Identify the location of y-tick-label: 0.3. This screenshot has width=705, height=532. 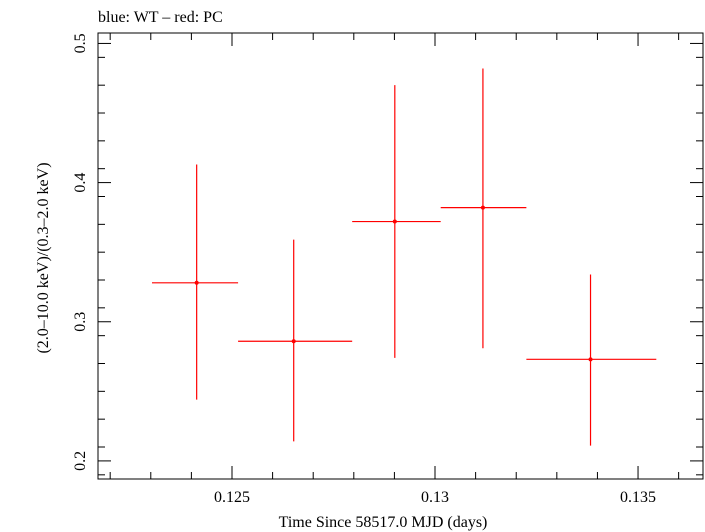
(80, 322).